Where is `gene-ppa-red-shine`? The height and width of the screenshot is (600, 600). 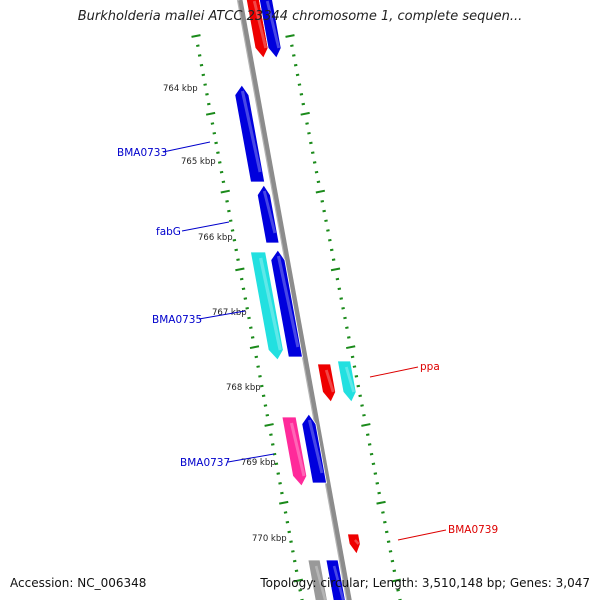
gene-ppa-red-shine is located at coordinates (329, 381).